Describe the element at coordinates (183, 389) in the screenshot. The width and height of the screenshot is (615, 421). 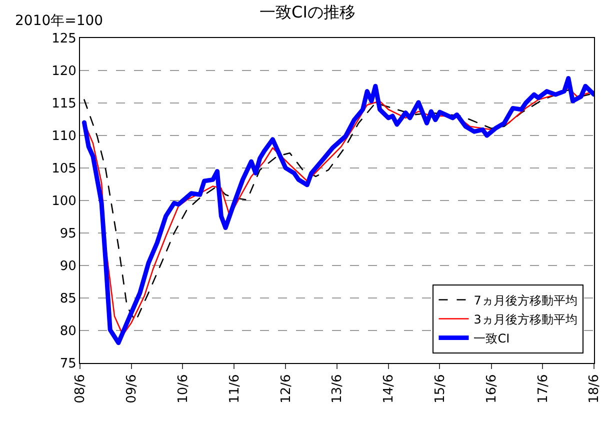
I see `x-tick-label: 10/6` at that location.